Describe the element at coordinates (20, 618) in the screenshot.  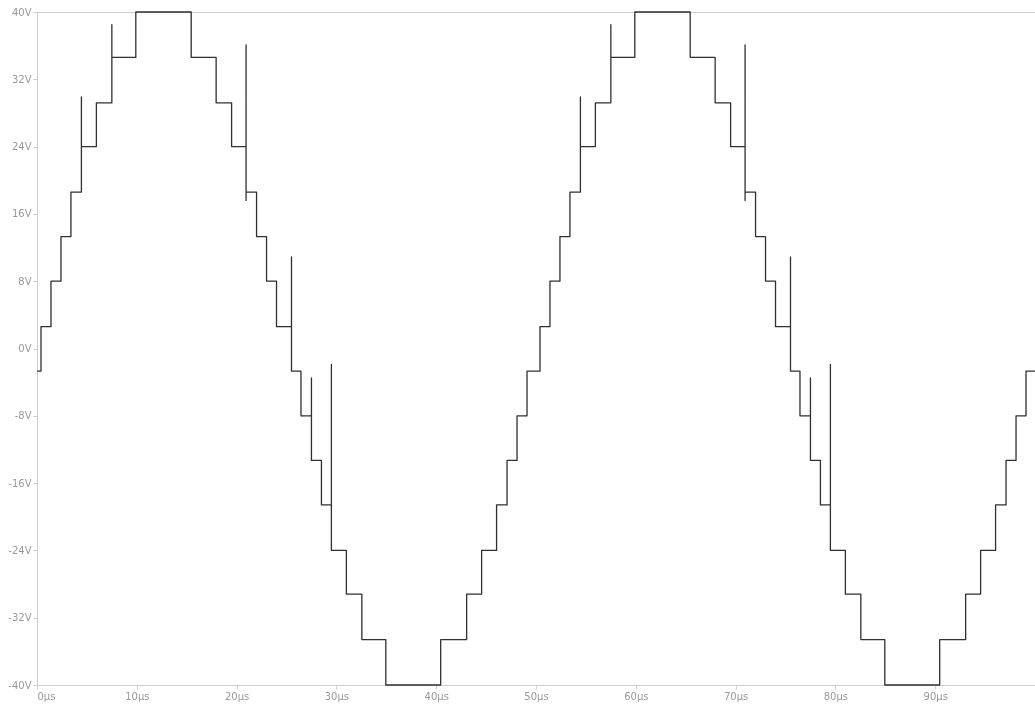
I see `y-tick-label: -32V` at that location.